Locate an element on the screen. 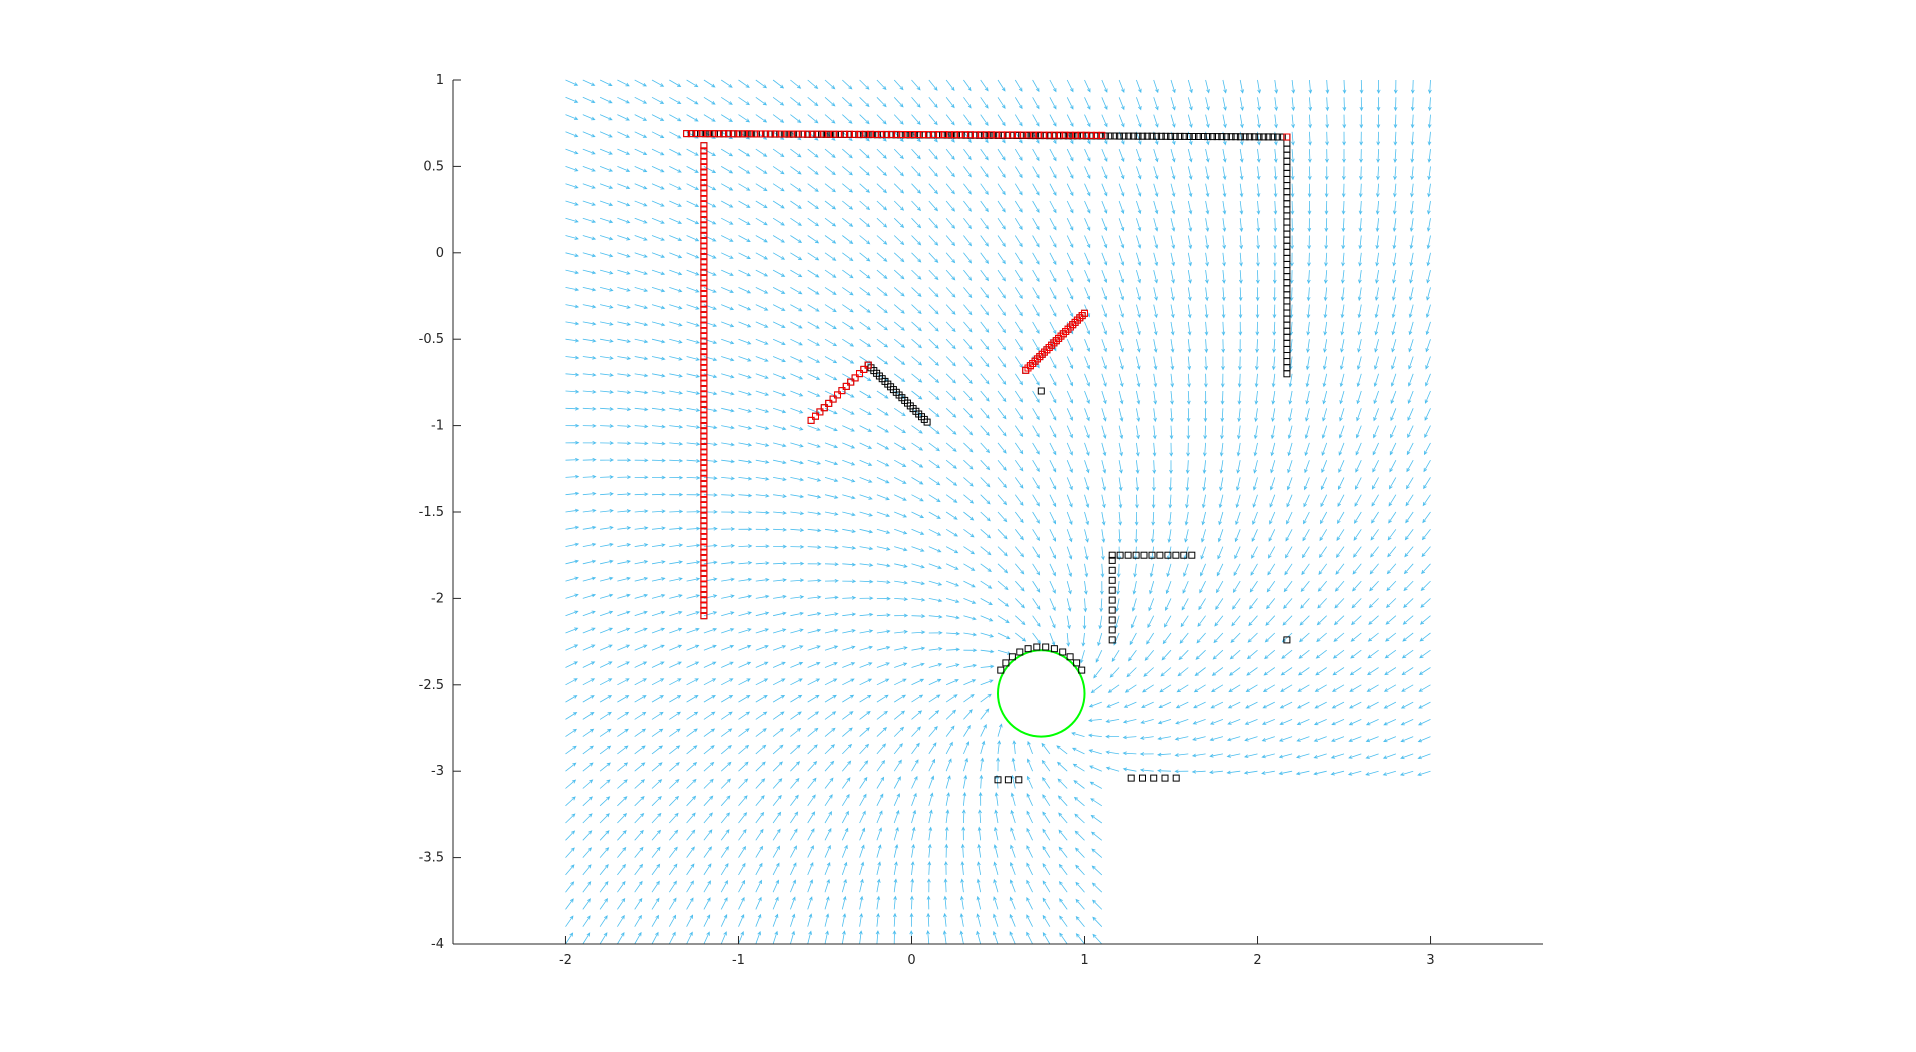 This screenshot has height=1052, width=1916. matched-points is located at coordinates (987, 375).